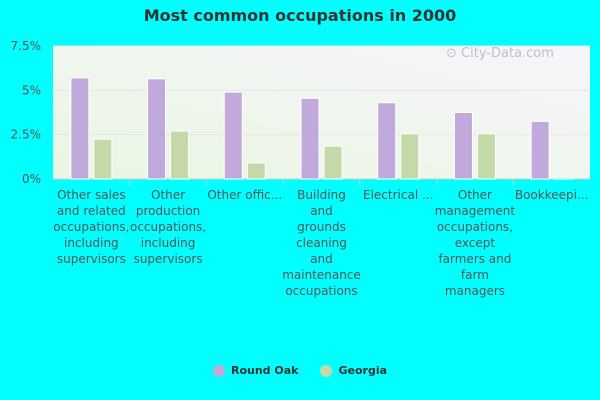 This screenshot has height=400, width=600. I want to click on x-tick-label: grounds, so click(321, 227).